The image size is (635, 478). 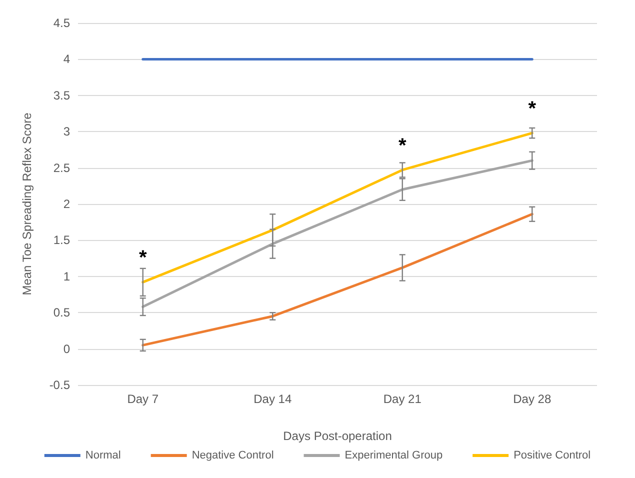 What do you see at coordinates (402, 399) in the screenshot?
I see `x-tick-label: Day 21` at bounding box center [402, 399].